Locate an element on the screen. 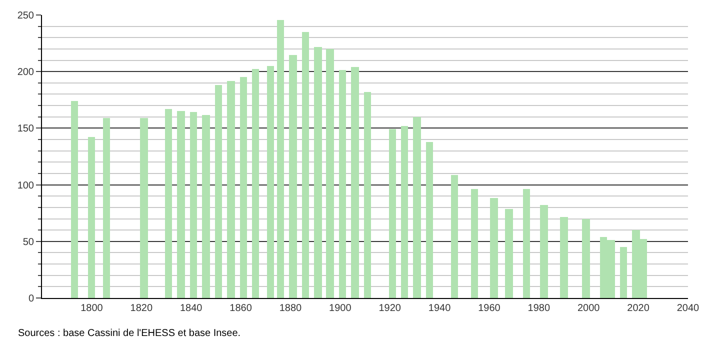 Image resolution: width=710 pixels, height=340 pixels. y-tick-label: 0 is located at coordinates (31, 299).